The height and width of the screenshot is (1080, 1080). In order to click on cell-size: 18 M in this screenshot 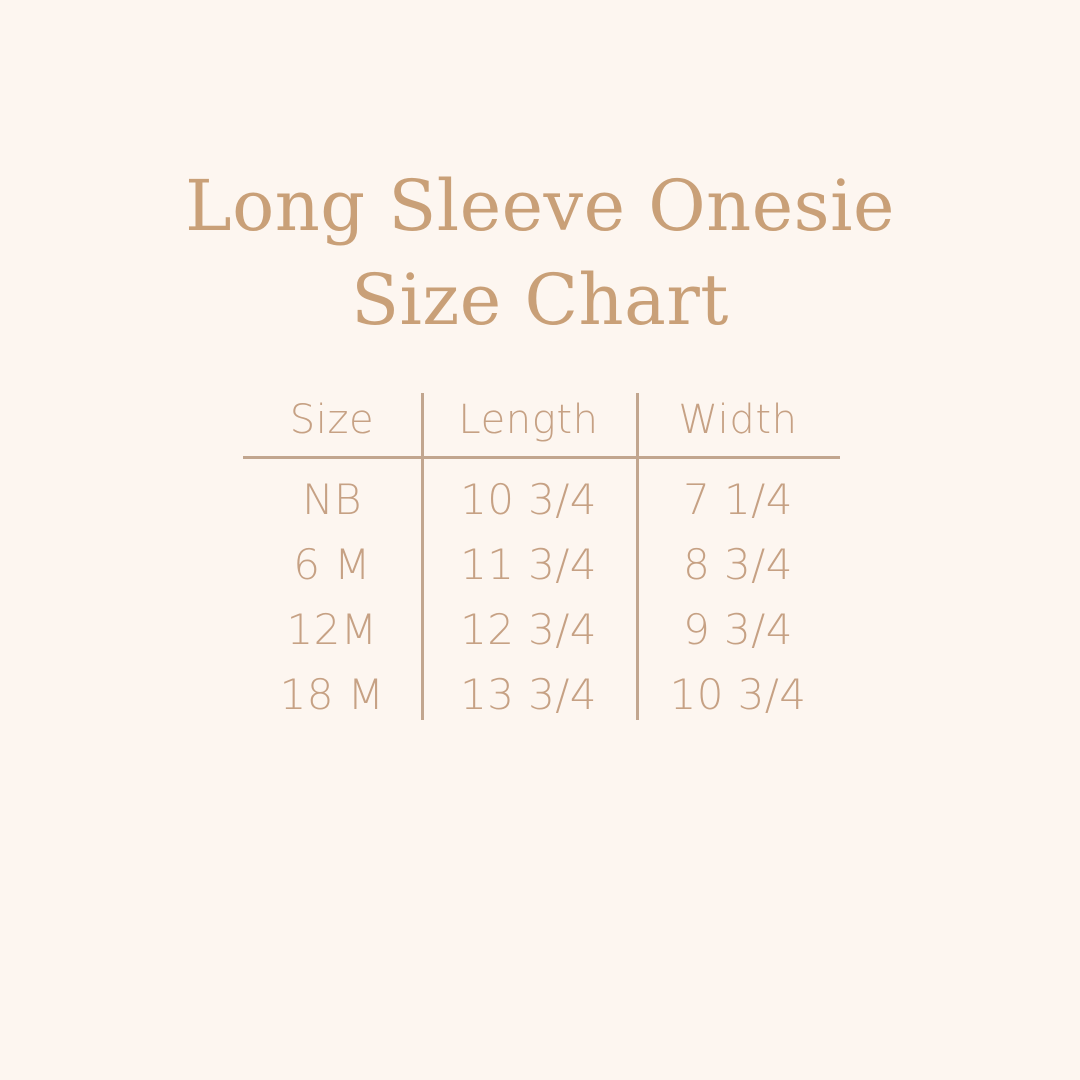, I will do `click(332, 694)`.